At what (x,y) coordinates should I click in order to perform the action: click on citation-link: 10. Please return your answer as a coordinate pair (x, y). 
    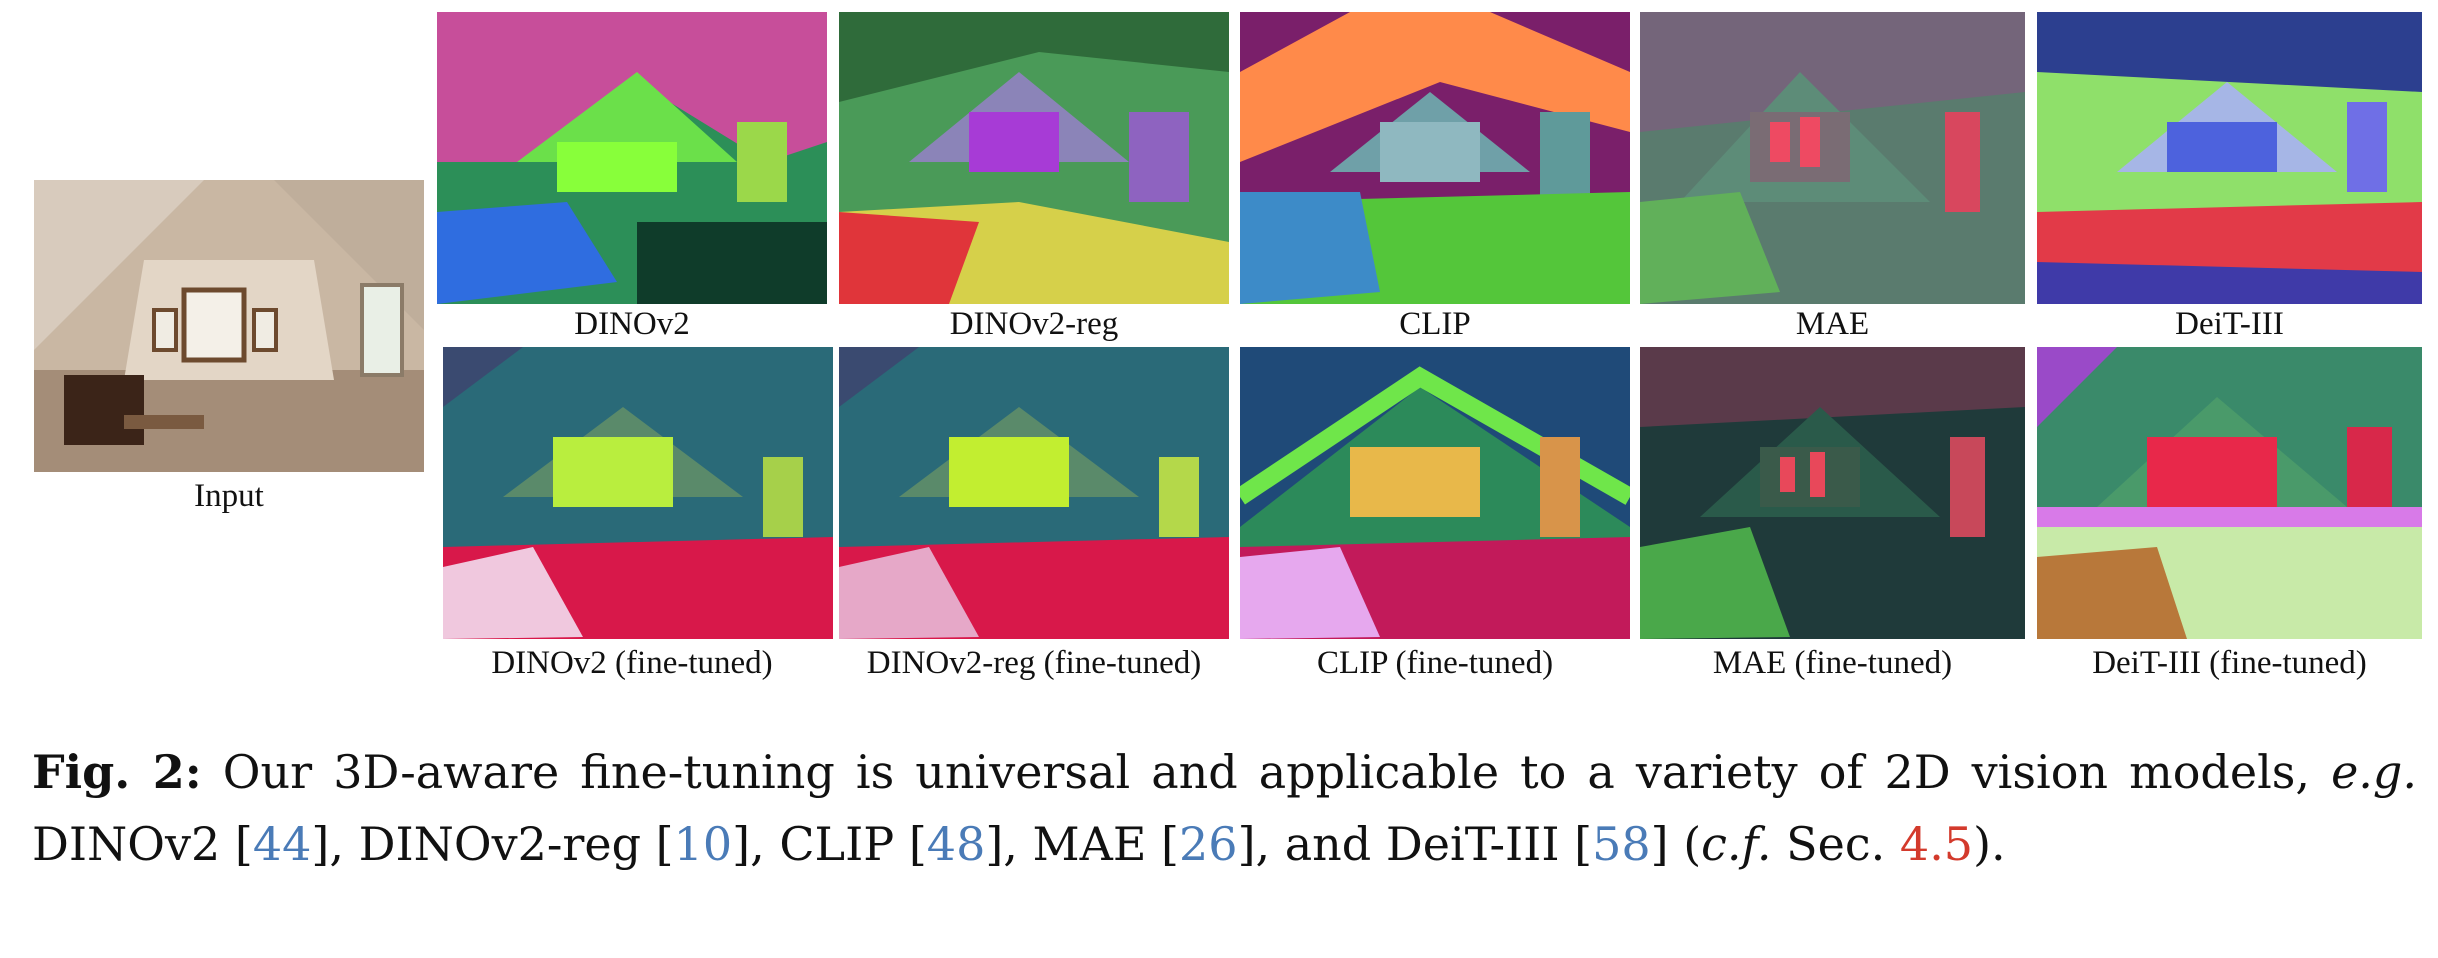
    Looking at the image, I should click on (703, 844).